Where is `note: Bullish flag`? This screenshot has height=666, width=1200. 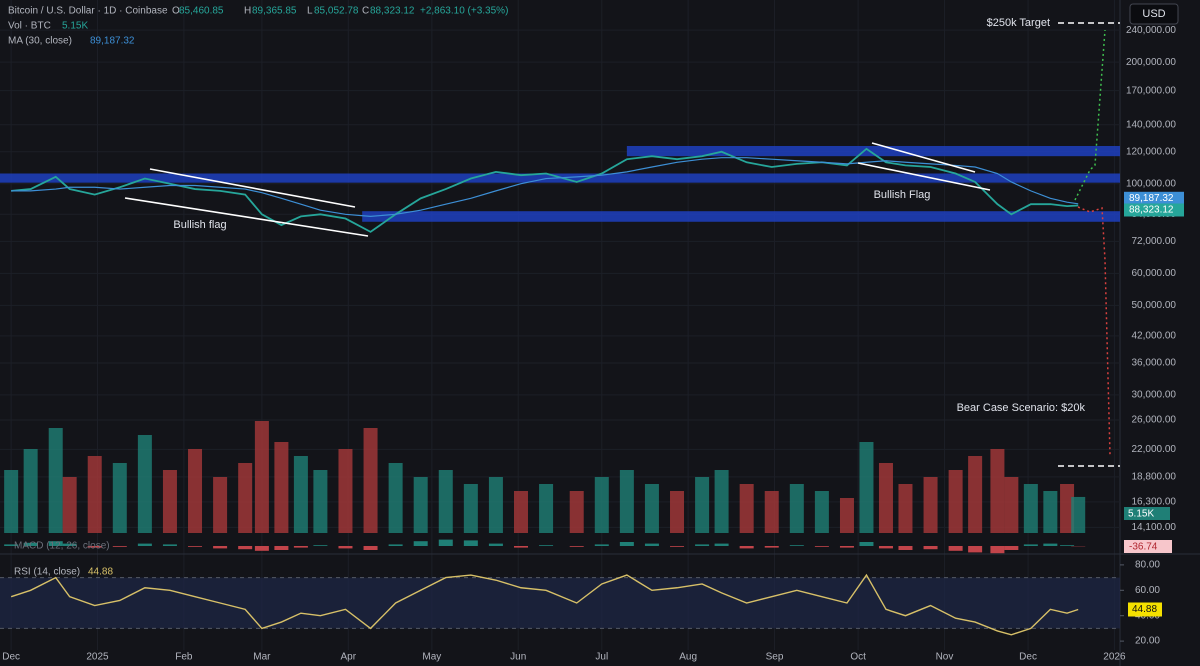
note: Bullish flag is located at coordinates (199, 225).